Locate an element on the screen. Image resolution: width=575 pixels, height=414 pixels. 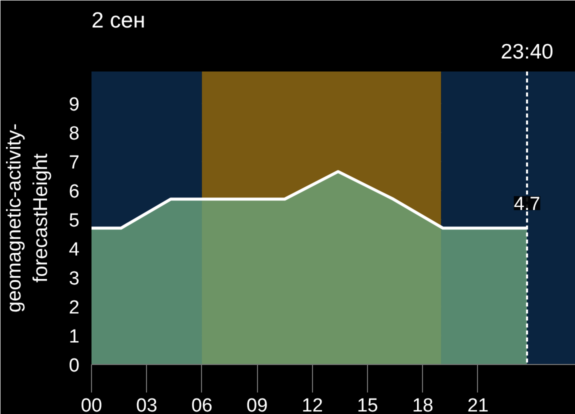
y-tick-label: 1 is located at coordinates (74, 337).